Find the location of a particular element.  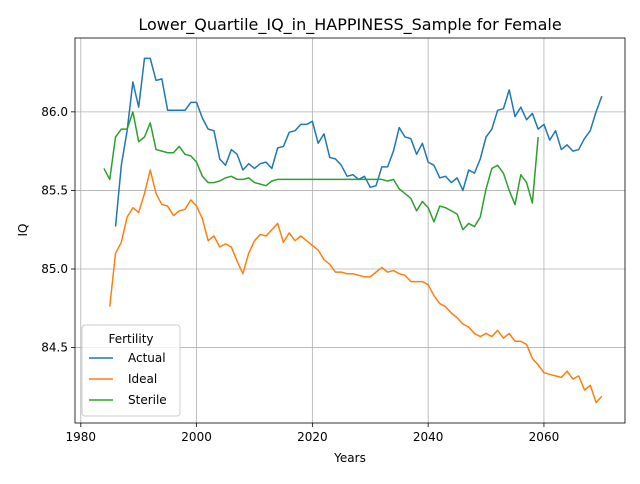

legend-label-sterile: Sterile is located at coordinates (147, 400).